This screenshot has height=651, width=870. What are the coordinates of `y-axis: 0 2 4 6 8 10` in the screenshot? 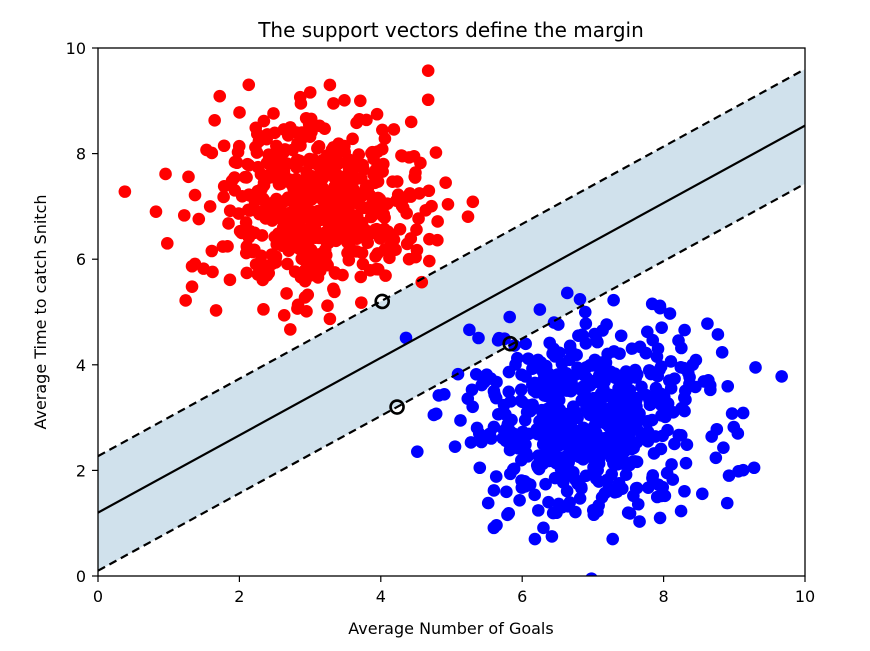 It's located at (82, 312).